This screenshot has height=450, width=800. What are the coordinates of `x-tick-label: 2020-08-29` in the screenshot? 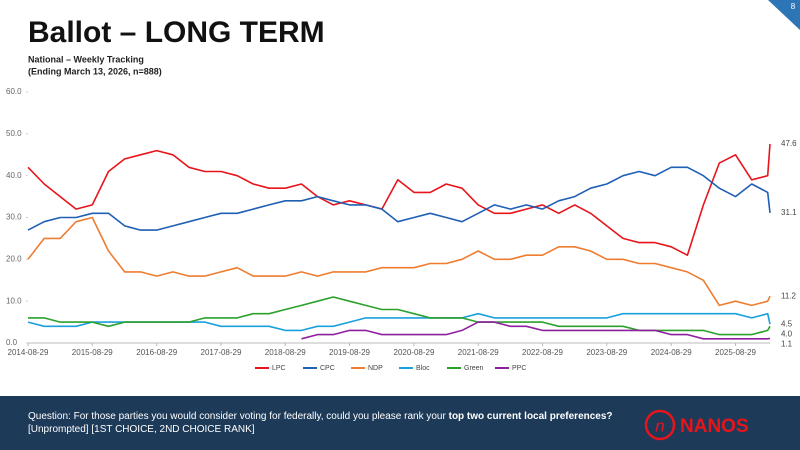 It's located at (414, 352).